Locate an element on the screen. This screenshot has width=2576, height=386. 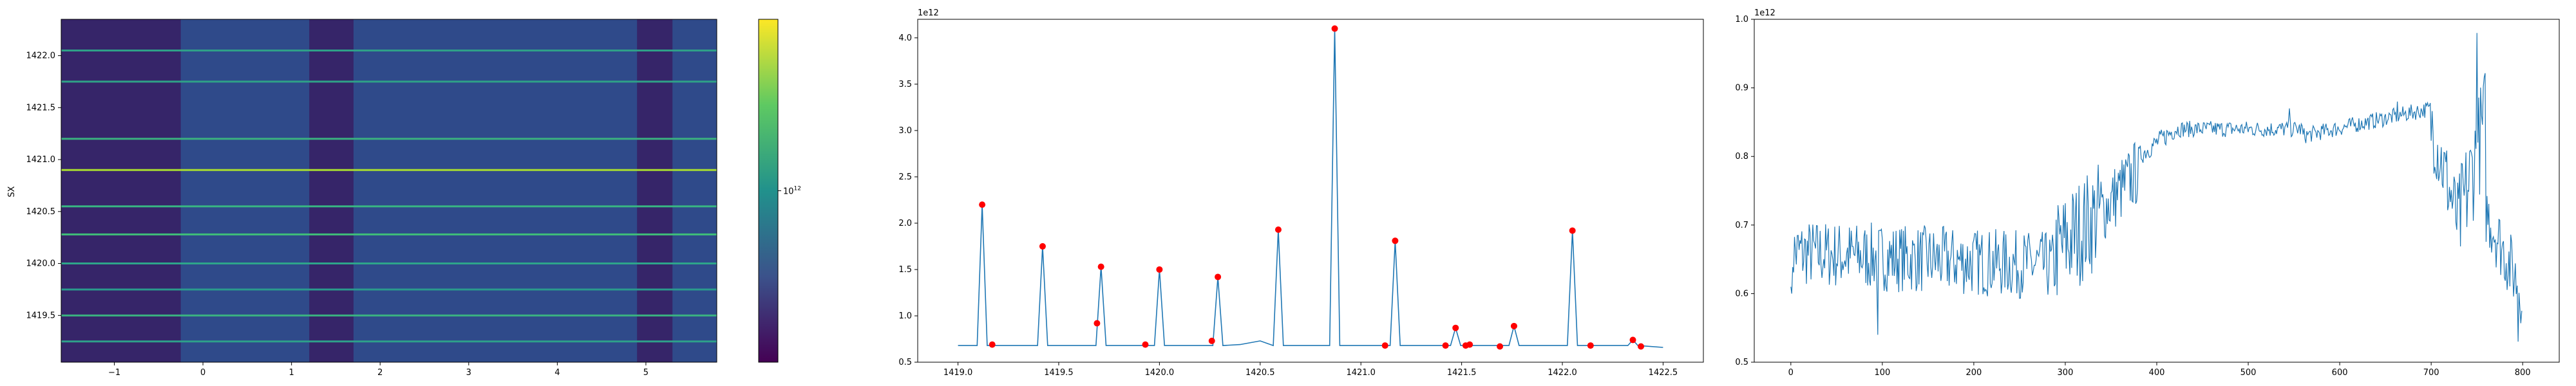
timeseries-y-axis: 0.5 0.6 0.7 0.8 0.9 1.0 is located at coordinates (1744, 191).